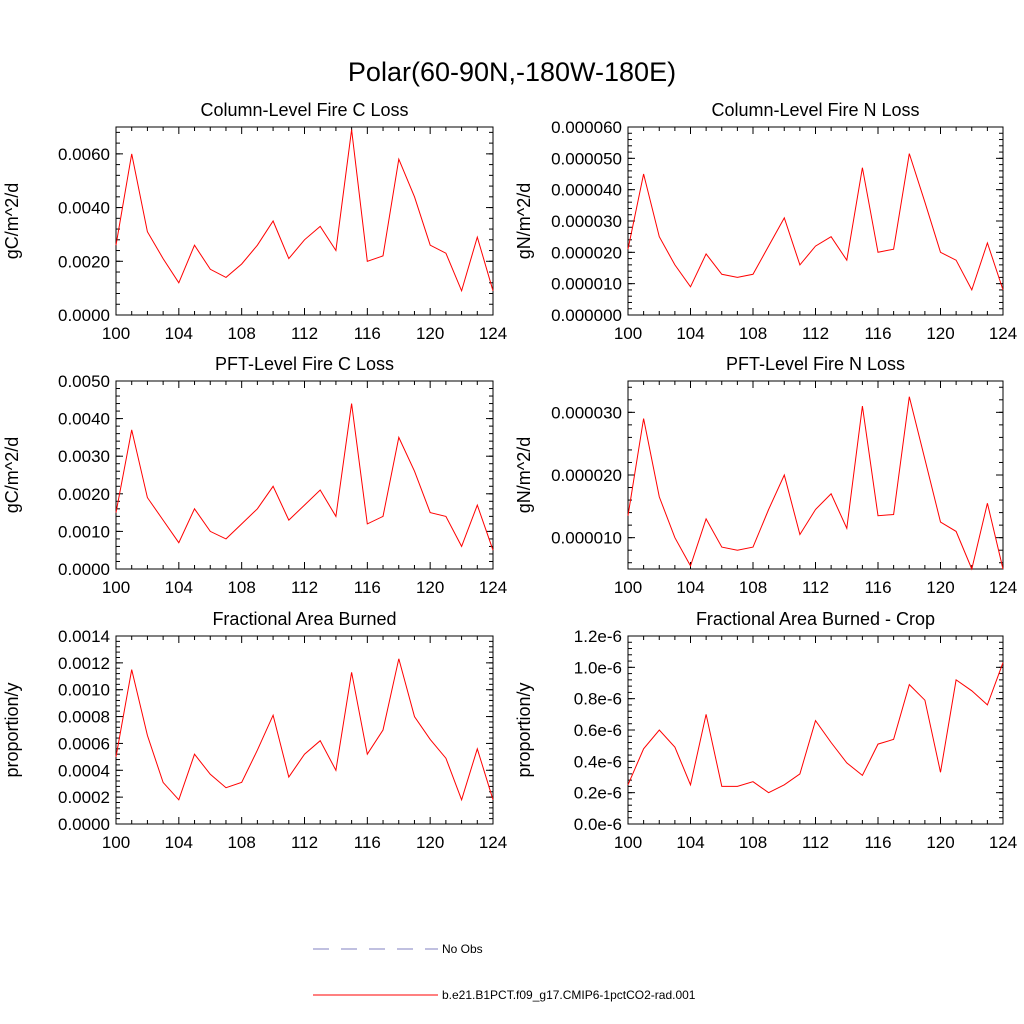 This screenshot has height=1024, width=1024. Describe the element at coordinates (598, 667) in the screenshot. I see `y-tick-label: 1.0e-6` at that location.